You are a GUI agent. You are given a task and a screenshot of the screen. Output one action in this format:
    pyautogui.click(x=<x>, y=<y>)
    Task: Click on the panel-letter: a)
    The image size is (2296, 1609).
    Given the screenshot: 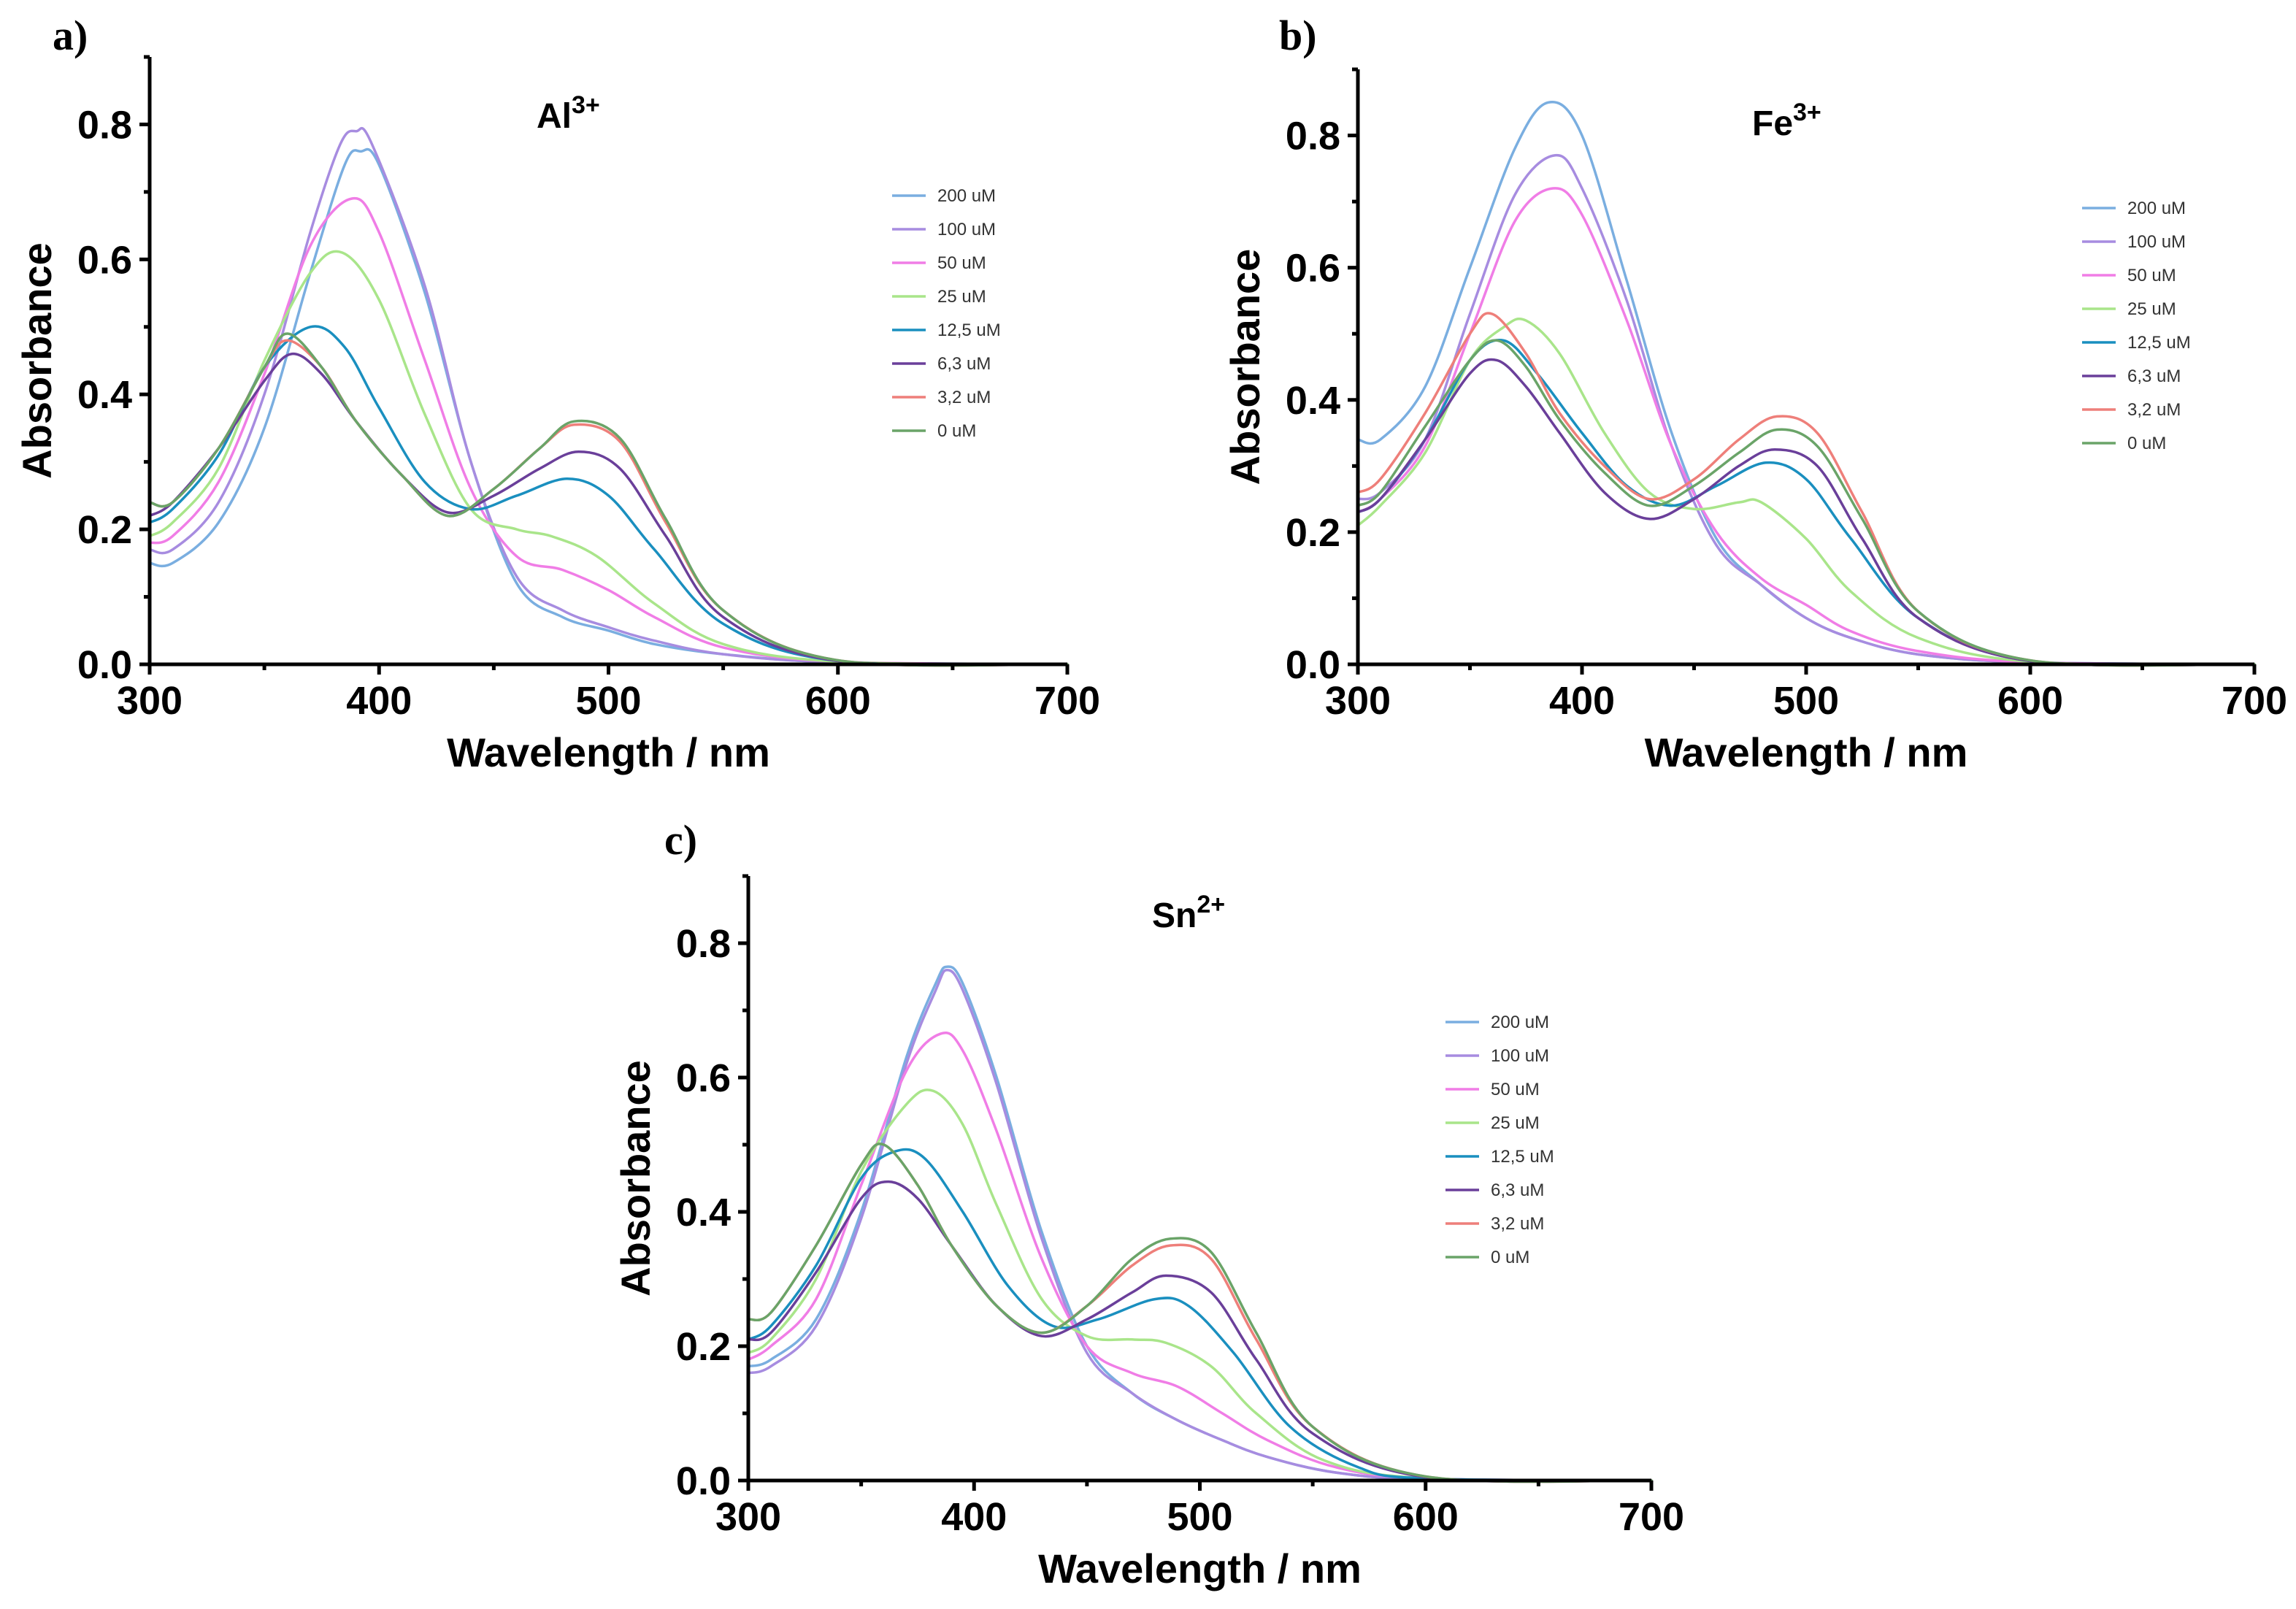 What is the action you would take?
    pyautogui.click(x=70, y=35)
    